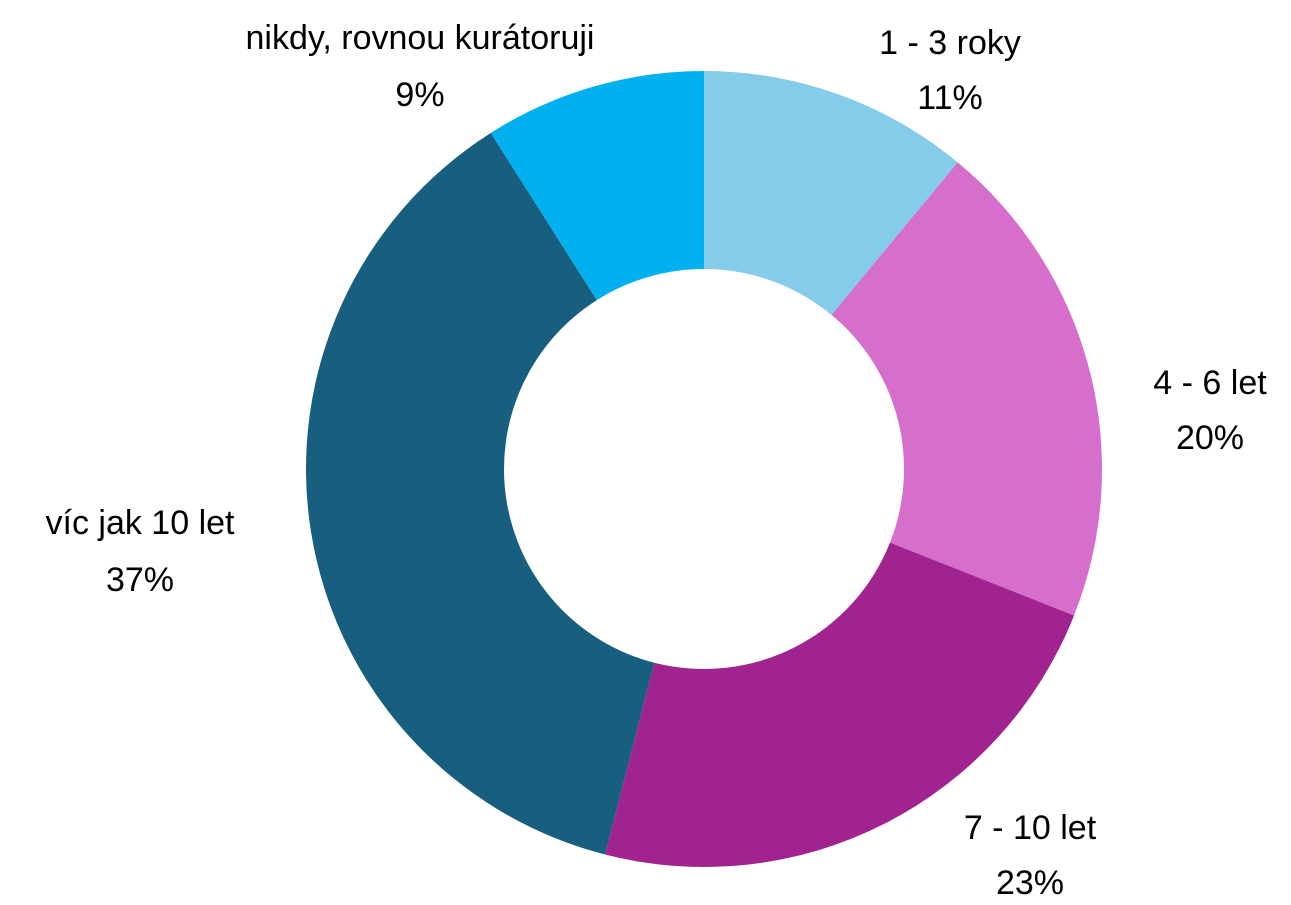 This screenshot has height=905, width=1291. Describe the element at coordinates (141, 523) in the screenshot. I see `slice-label: víc jak 10 let` at that location.